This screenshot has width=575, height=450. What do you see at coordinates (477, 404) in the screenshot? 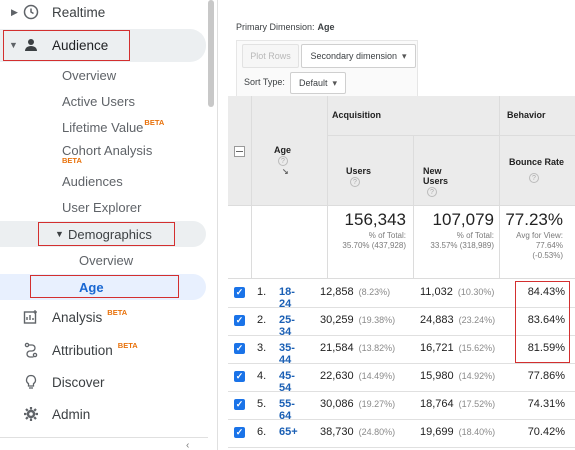
I see `new-users-percent: (17.52%)` at bounding box center [477, 404].